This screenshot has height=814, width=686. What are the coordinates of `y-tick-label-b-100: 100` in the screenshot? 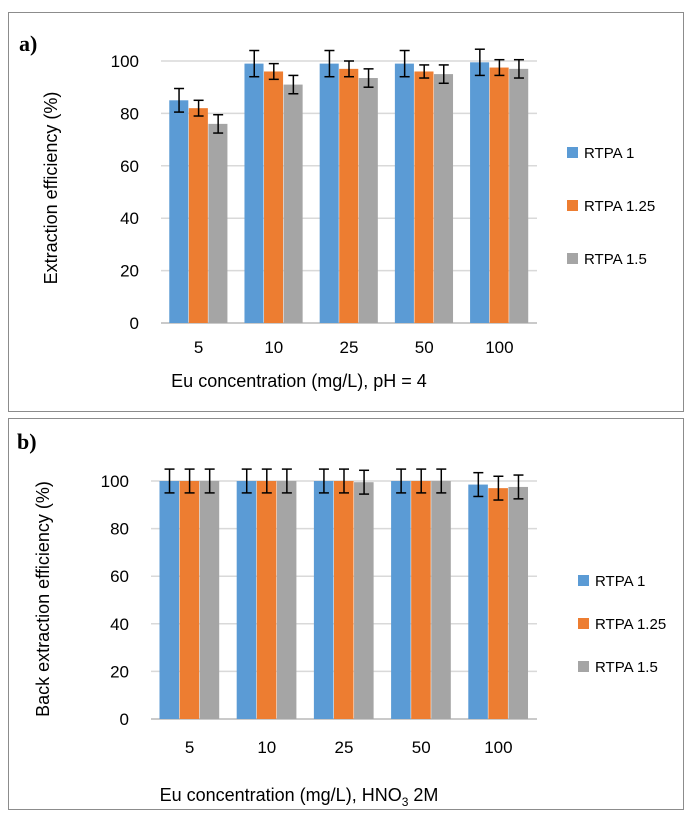 It's located at (115, 481).